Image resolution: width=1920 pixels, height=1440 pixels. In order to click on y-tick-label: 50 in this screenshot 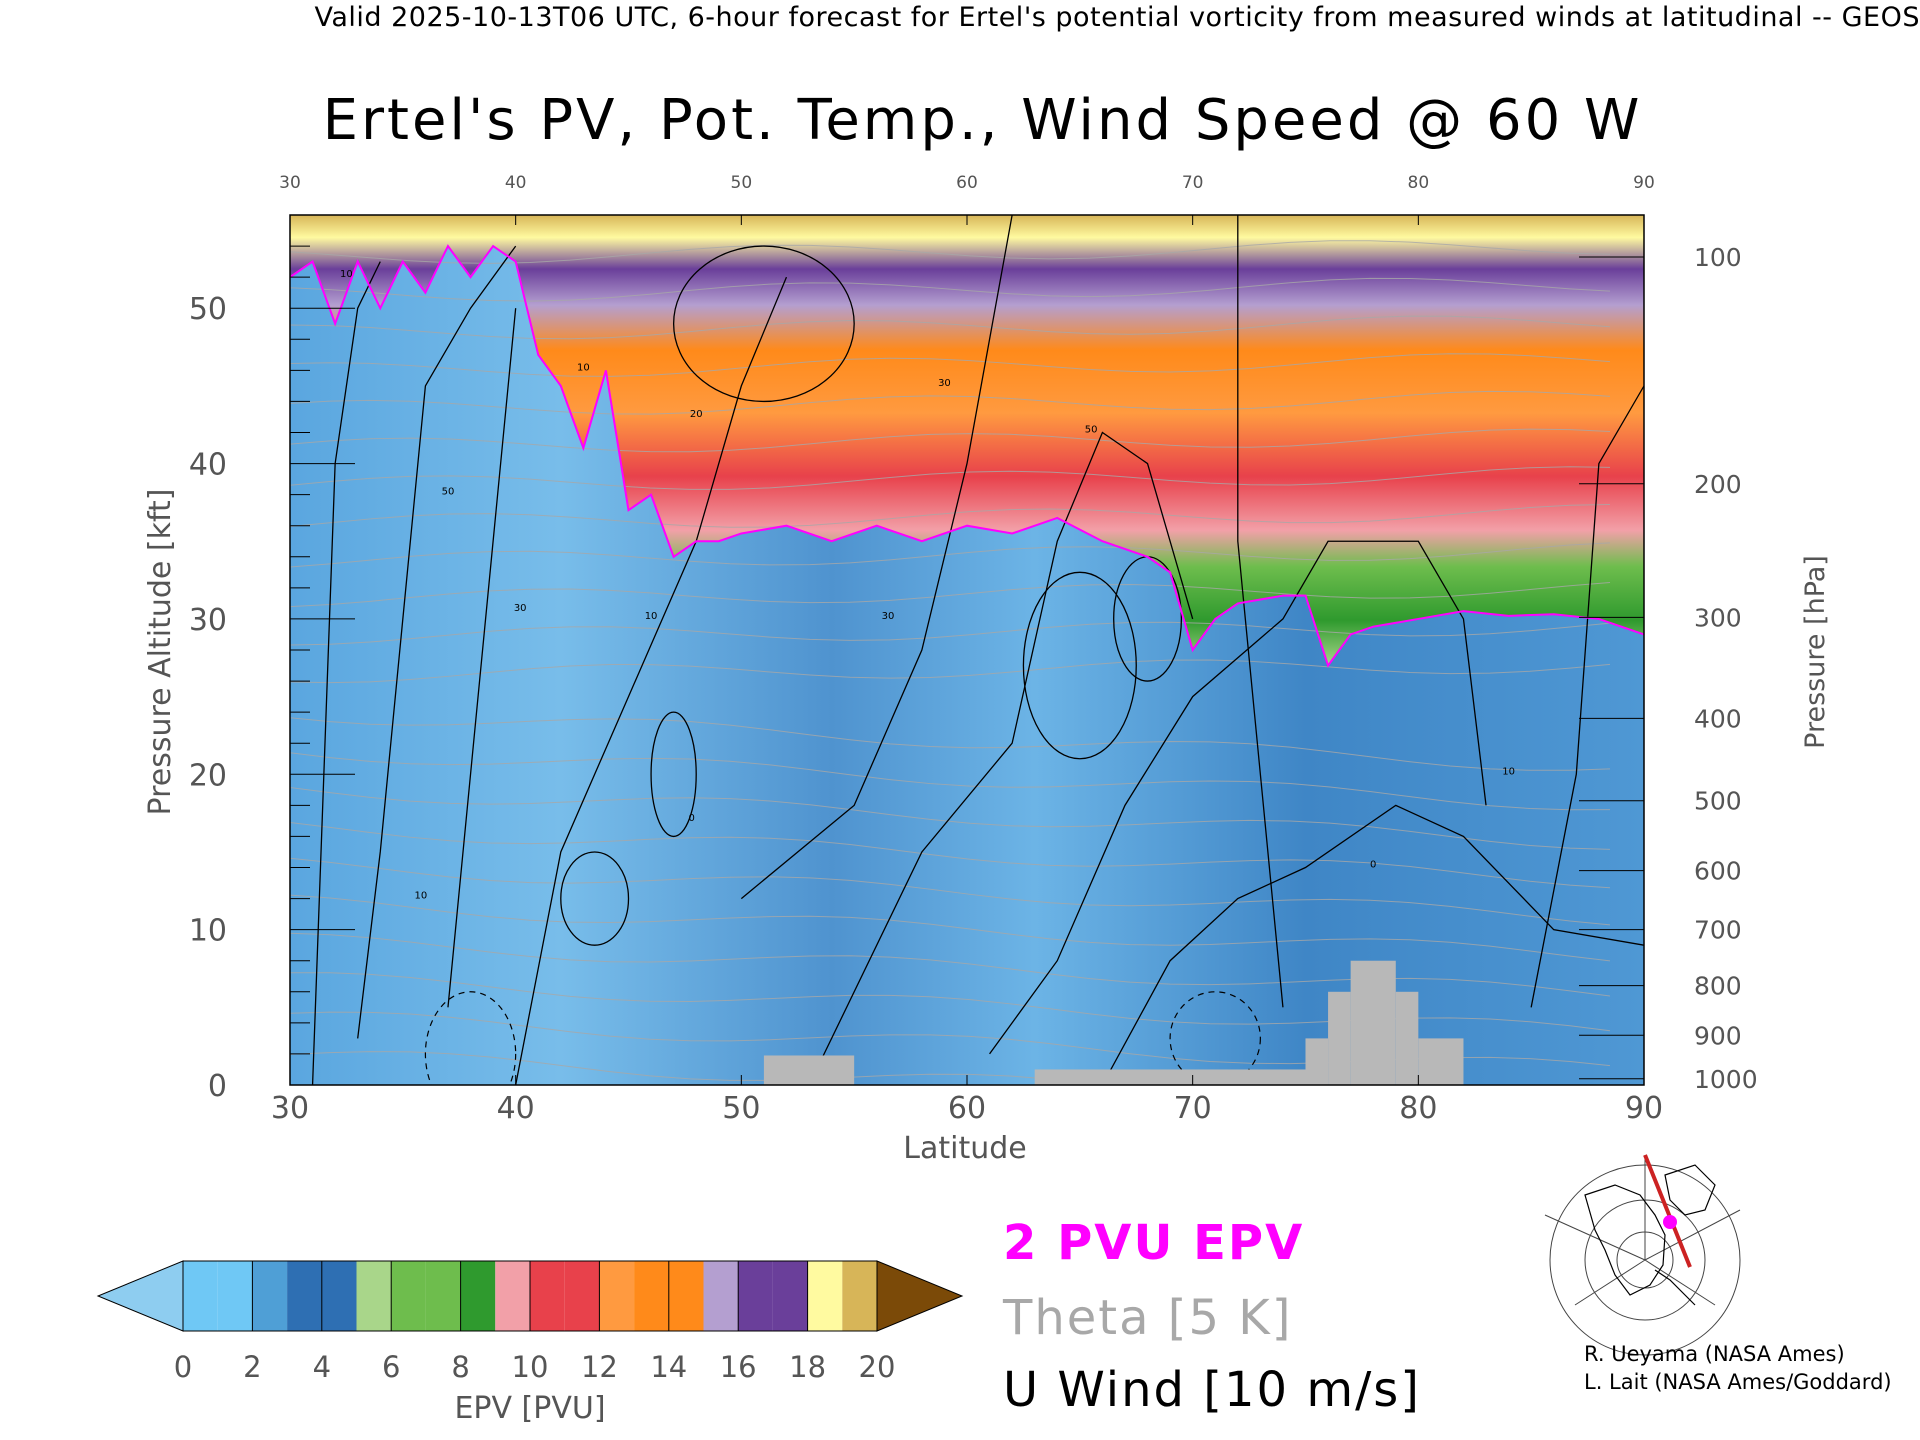, I will do `click(208, 309)`.